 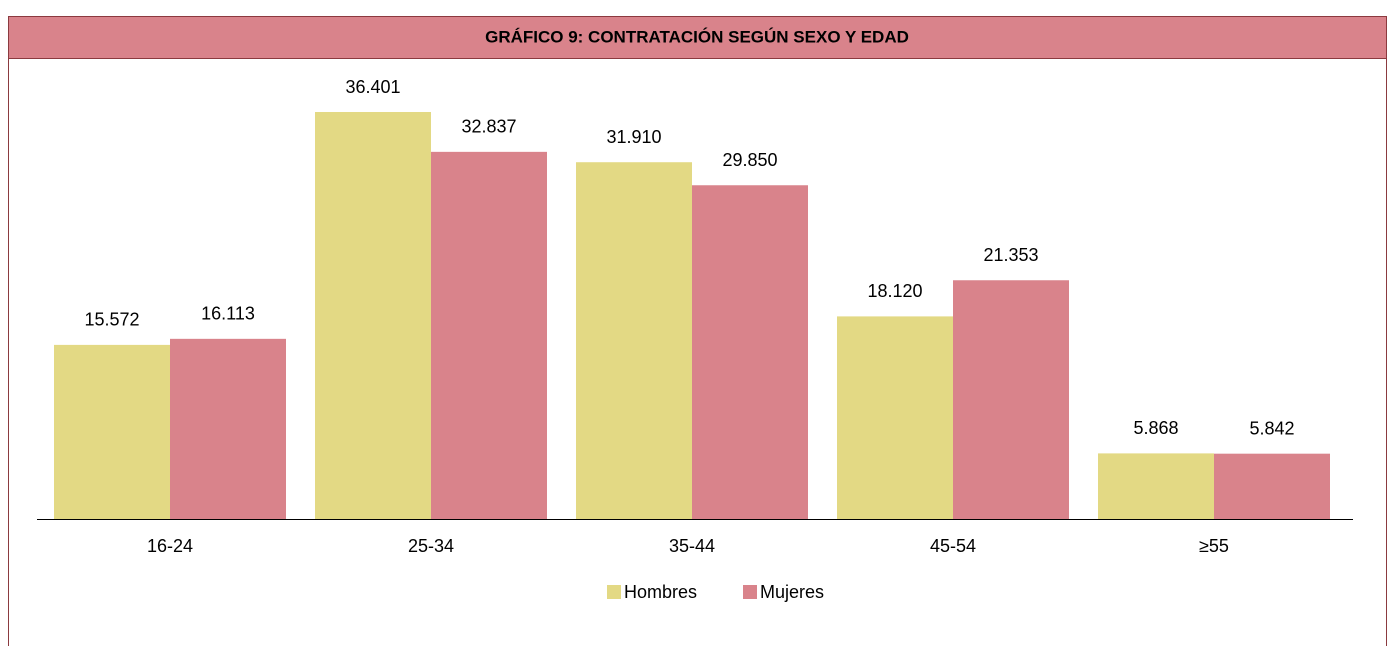 What do you see at coordinates (488, 127) in the screenshot?
I see `data-label: 32.837` at bounding box center [488, 127].